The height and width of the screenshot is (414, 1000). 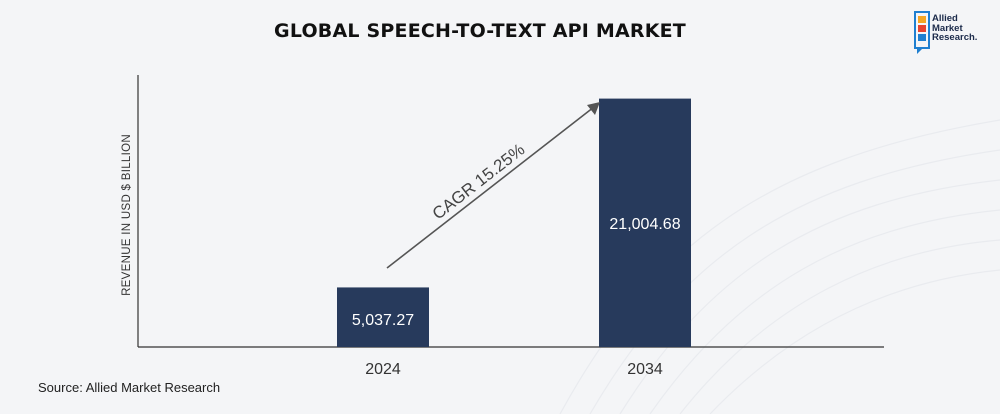 I want to click on logo-line-1: Allied, so click(x=945, y=18).